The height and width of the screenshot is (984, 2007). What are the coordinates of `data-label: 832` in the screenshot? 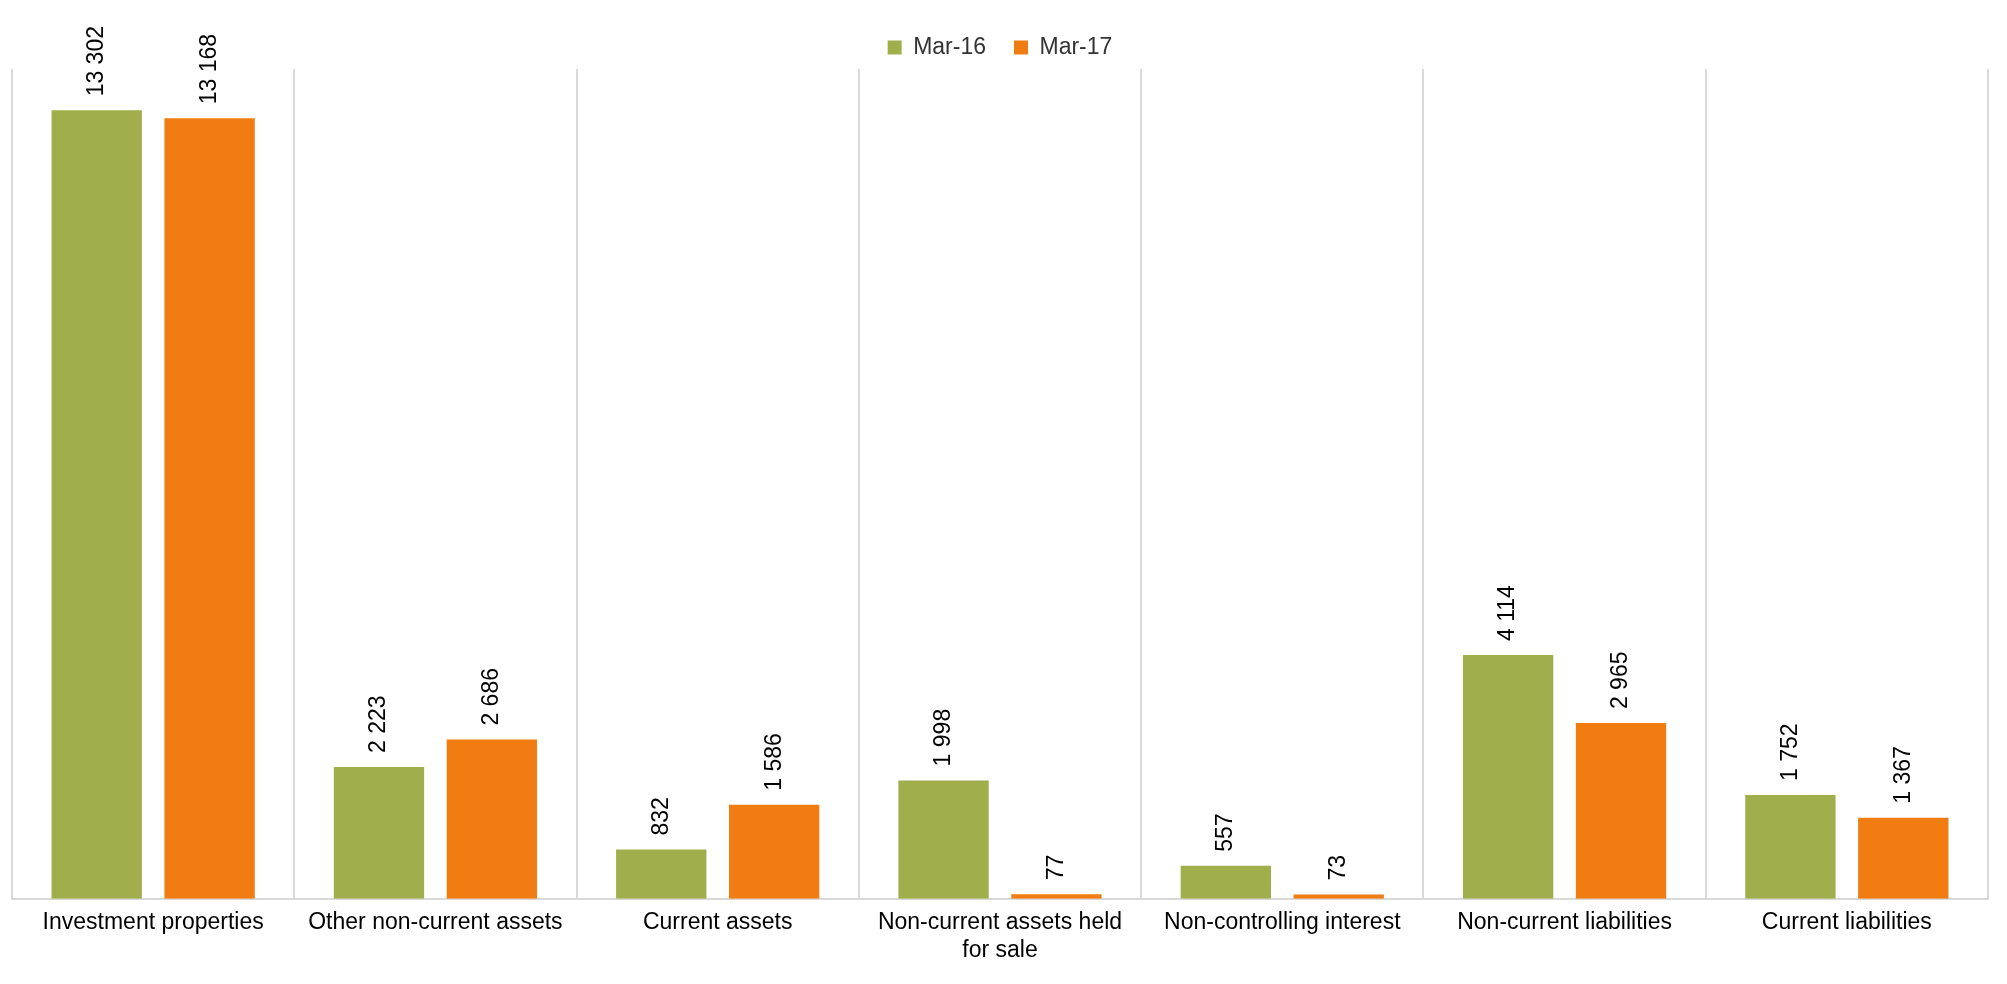 It's located at (659, 816).